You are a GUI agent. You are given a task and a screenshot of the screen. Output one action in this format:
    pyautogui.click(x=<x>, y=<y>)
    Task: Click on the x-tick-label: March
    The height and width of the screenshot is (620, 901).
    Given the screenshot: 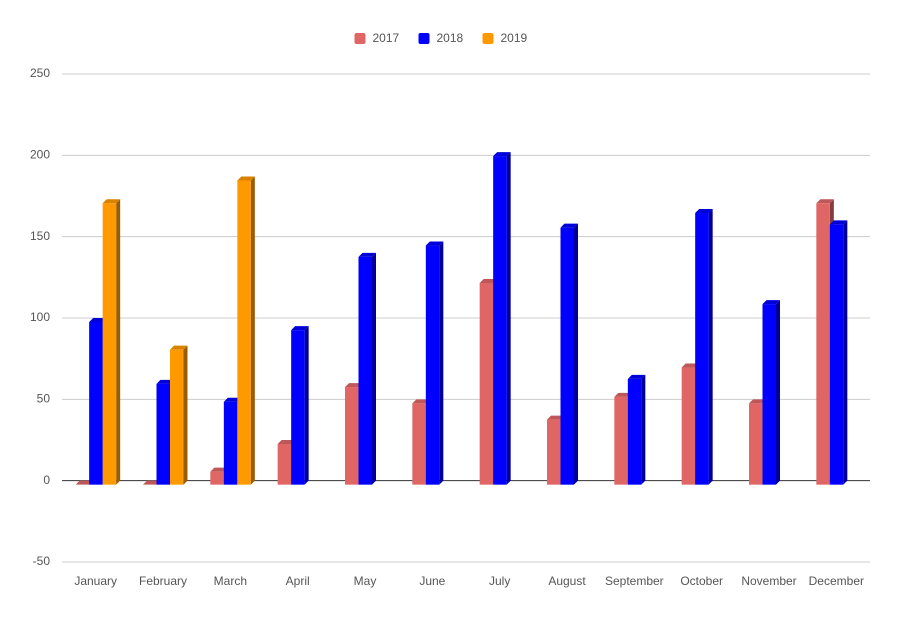 What is the action you would take?
    pyautogui.click(x=230, y=581)
    